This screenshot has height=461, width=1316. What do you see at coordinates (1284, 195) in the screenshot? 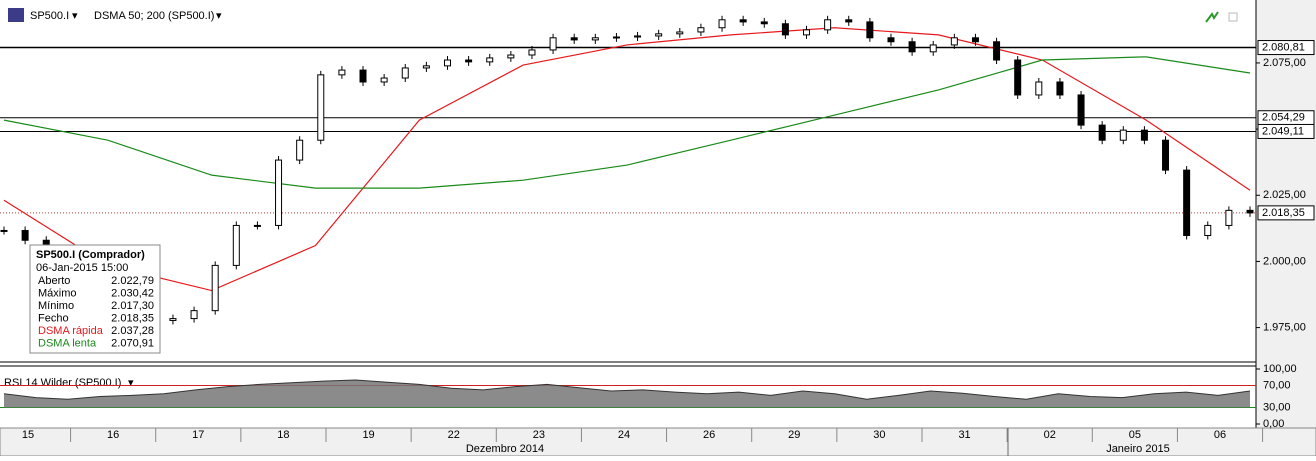
I see `y-tick-label: 2.025,00` at bounding box center [1284, 195].